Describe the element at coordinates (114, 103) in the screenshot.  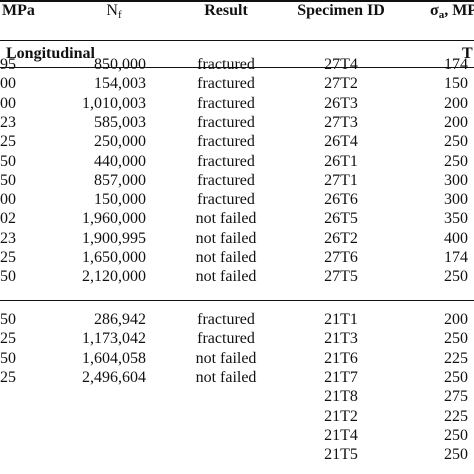
I see `row-cycles: 1,010,003` at that location.